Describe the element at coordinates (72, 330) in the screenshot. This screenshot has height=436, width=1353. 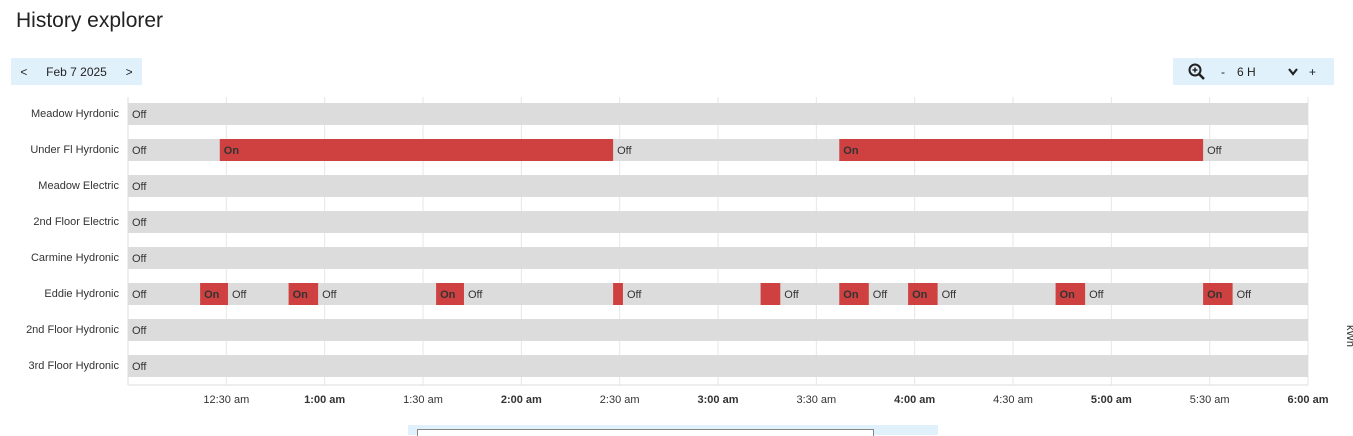
I see `row-label: 2nd Floor Hydronic` at that location.